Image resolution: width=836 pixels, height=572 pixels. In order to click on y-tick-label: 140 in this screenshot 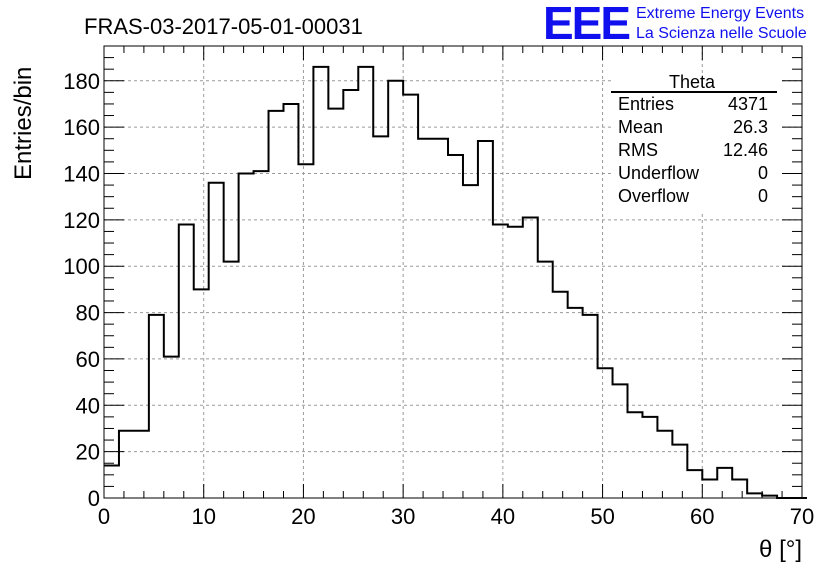, I will do `click(81, 173)`.